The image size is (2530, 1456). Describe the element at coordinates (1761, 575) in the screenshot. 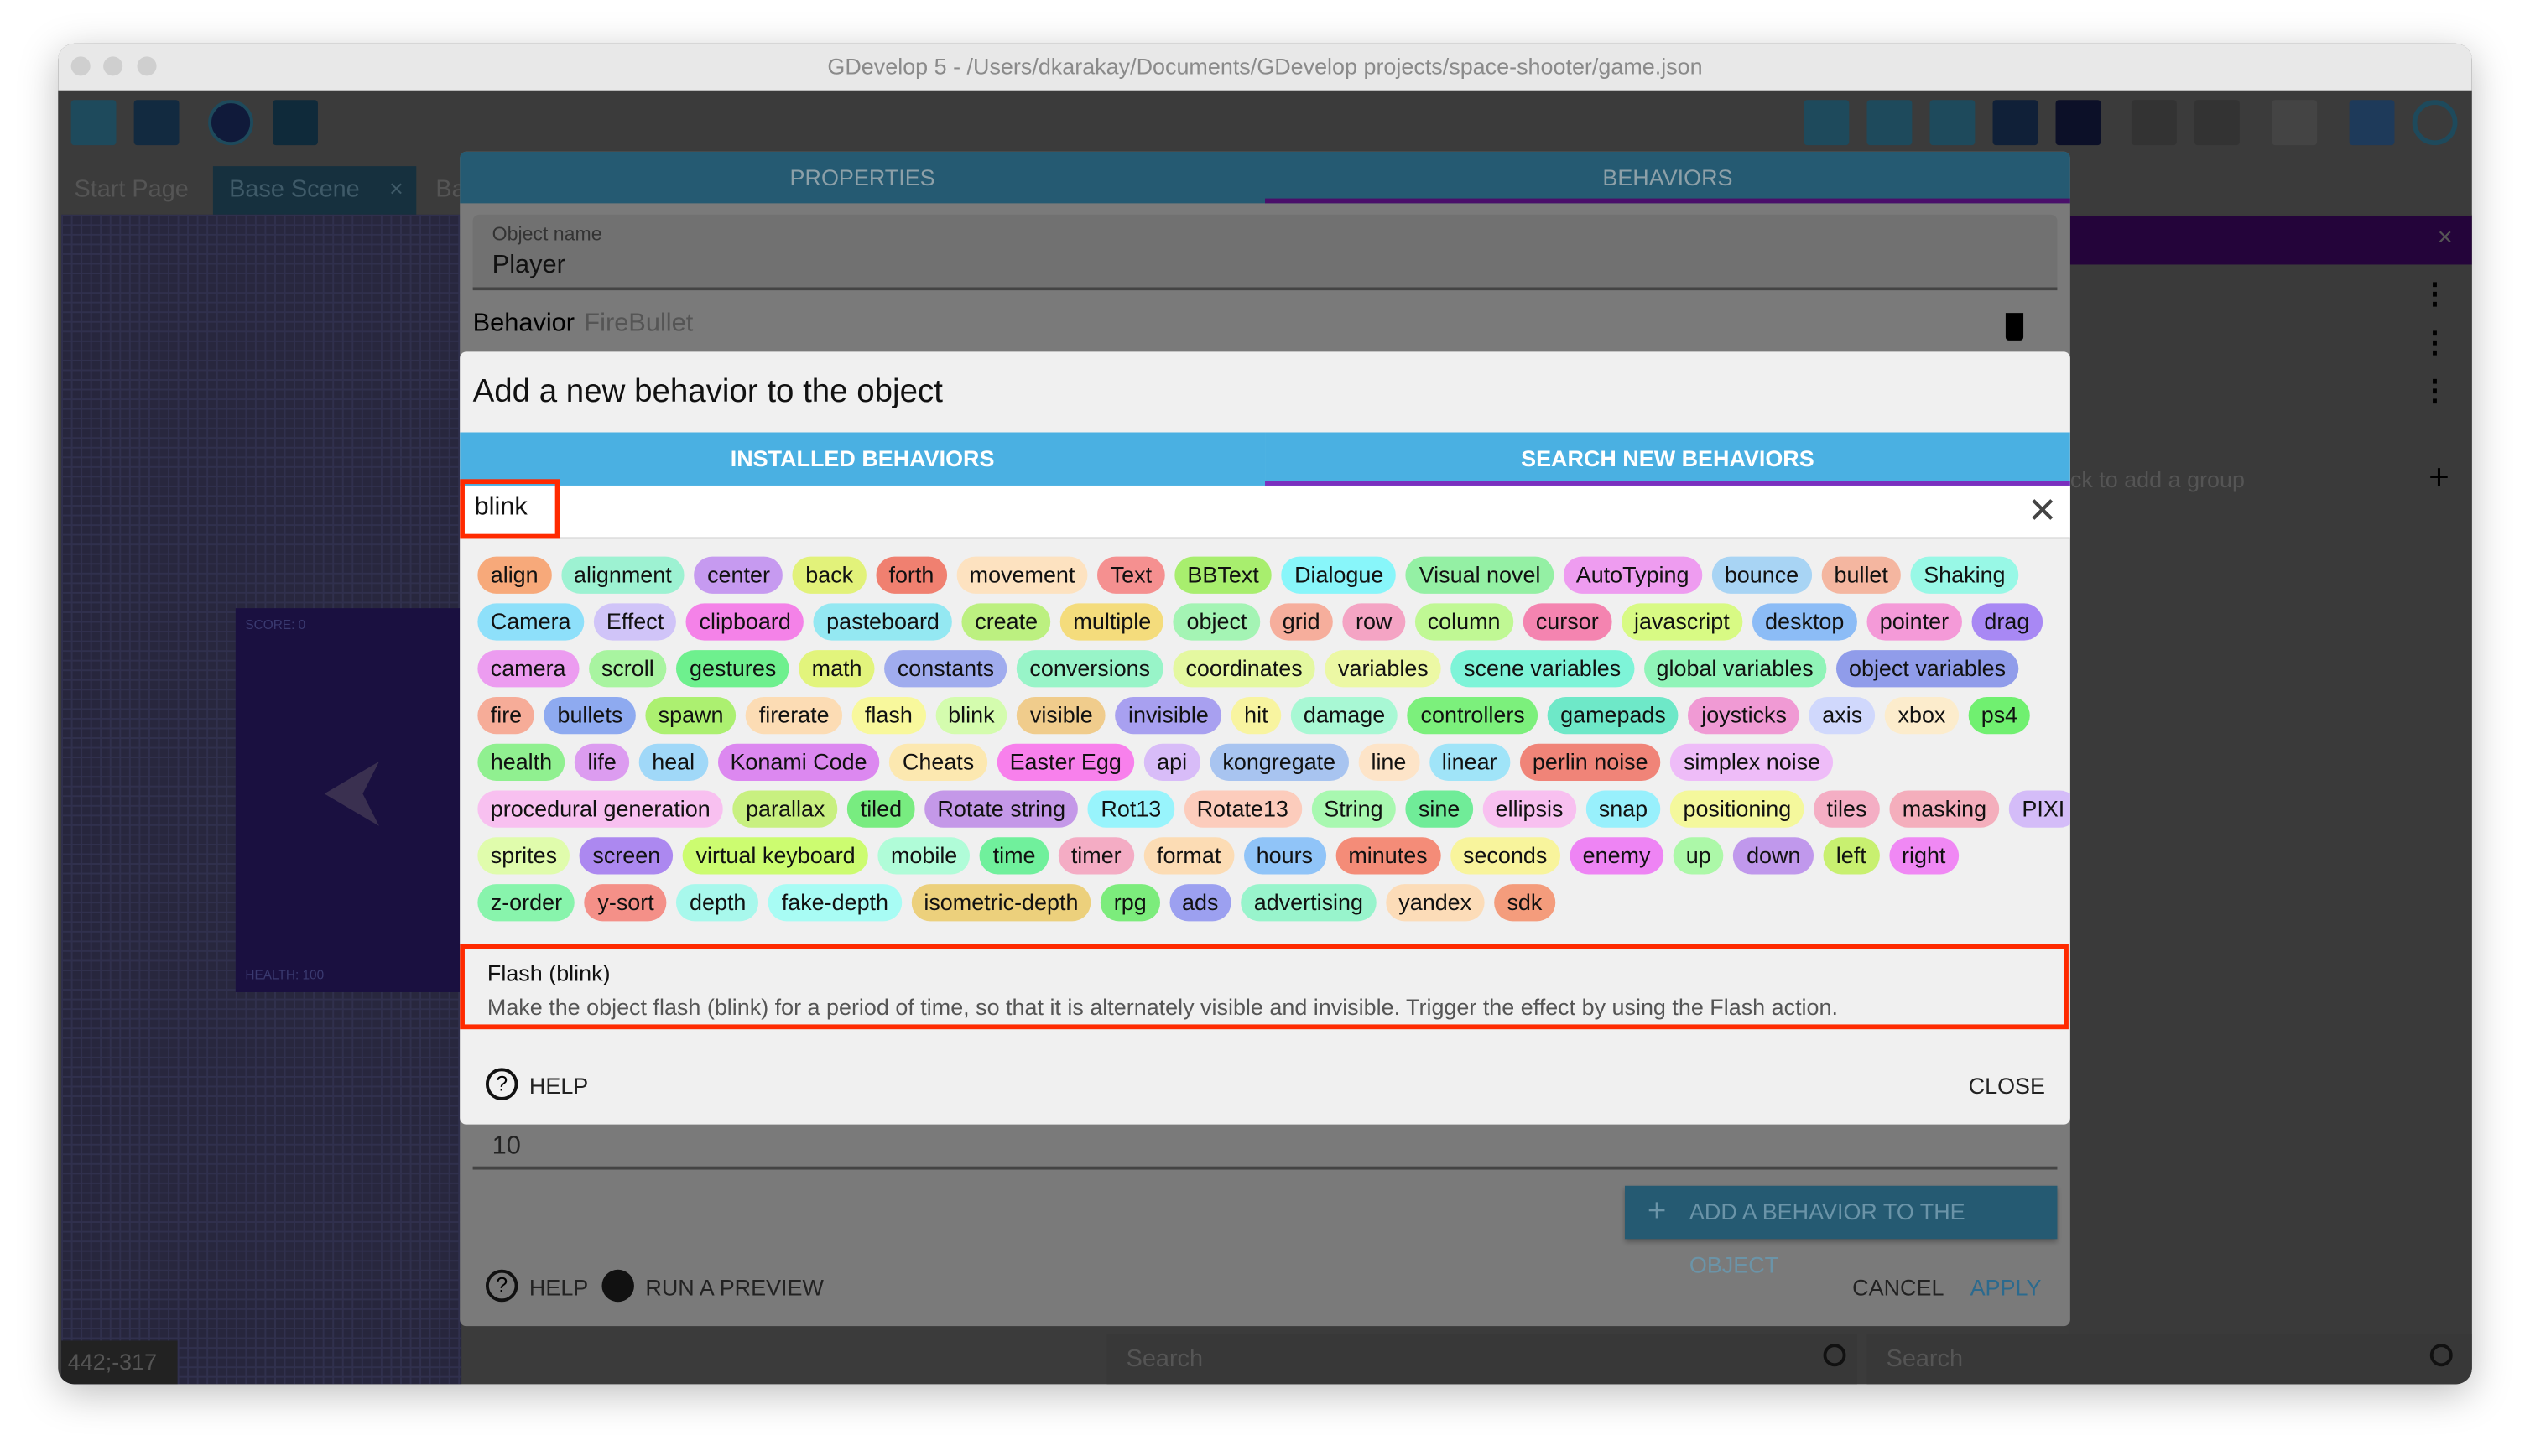

I see `tag-chip: bounce` at that location.